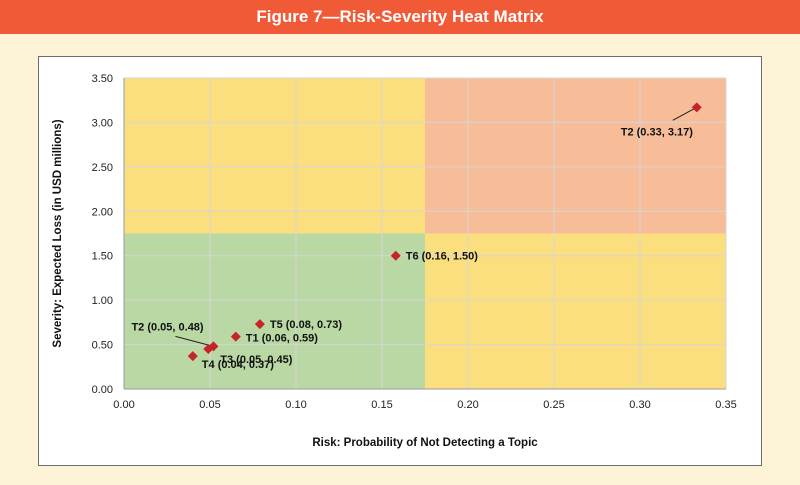  Describe the element at coordinates (725, 405) in the screenshot. I see `x-tick-label: 0.35` at that location.